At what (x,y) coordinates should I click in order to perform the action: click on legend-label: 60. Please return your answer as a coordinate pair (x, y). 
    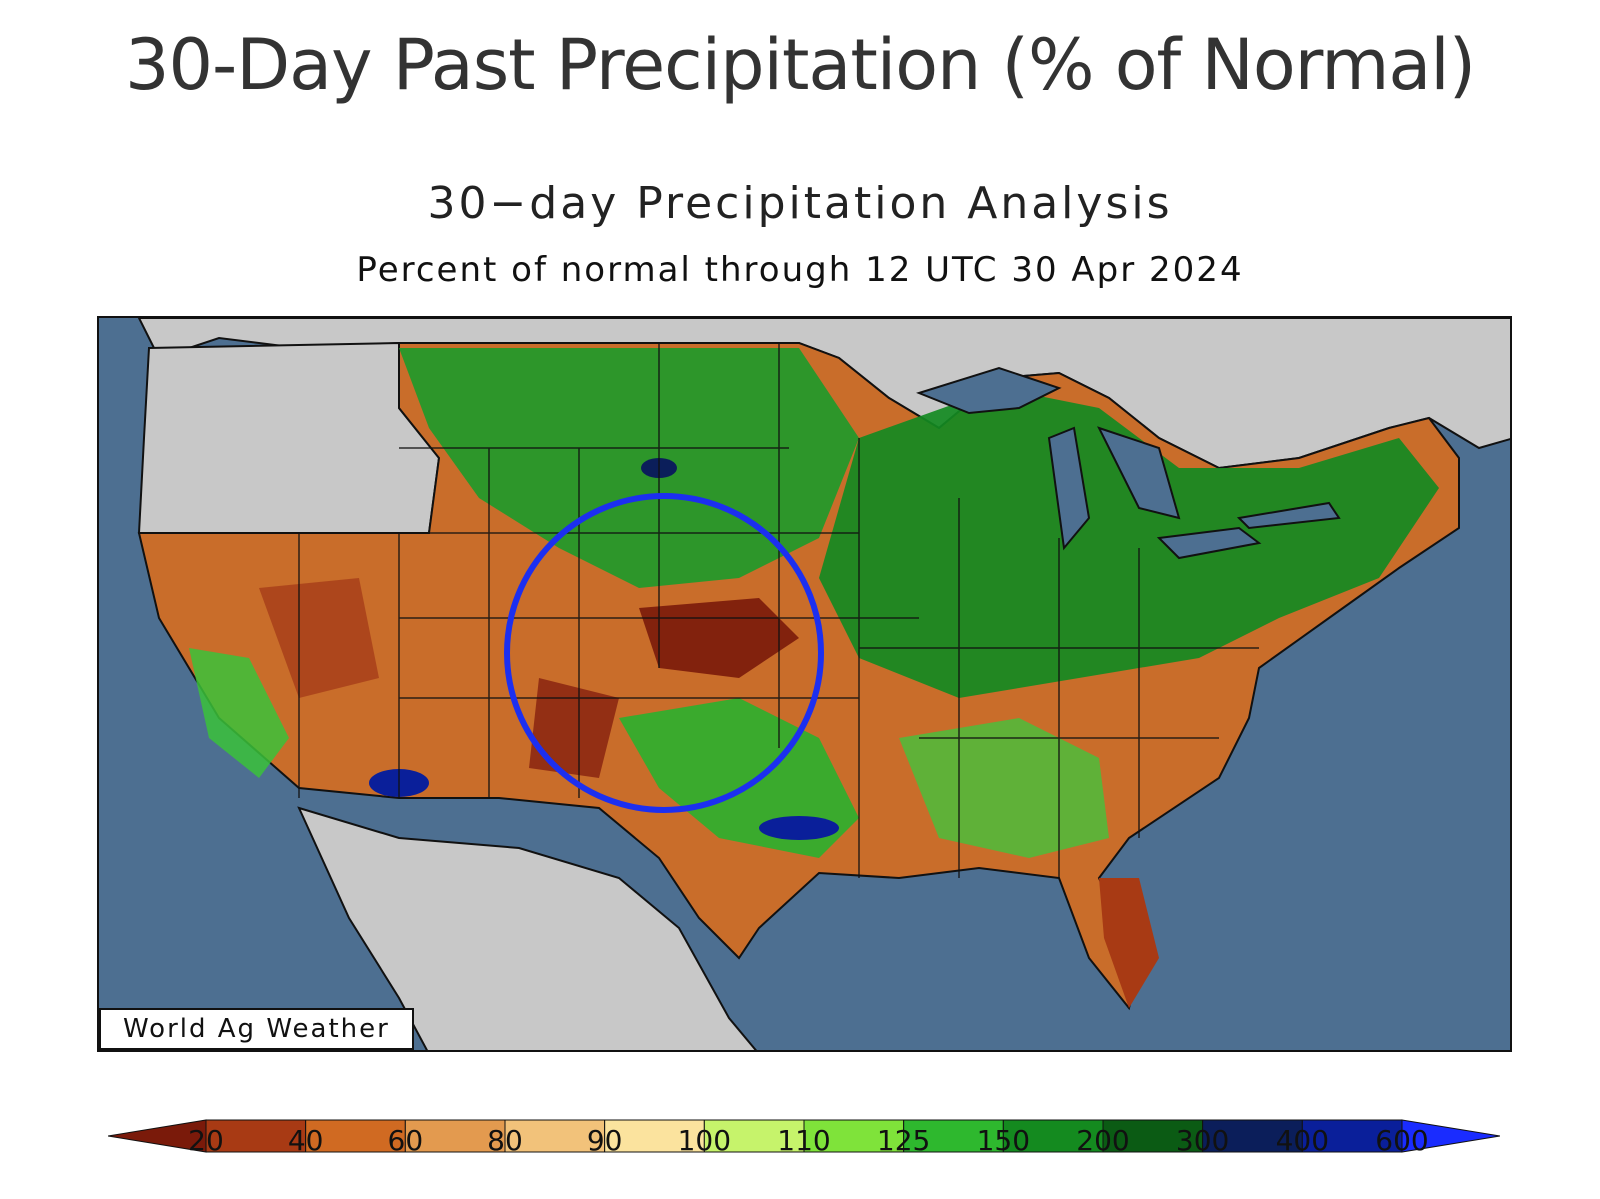
    Looking at the image, I should click on (405, 1140).